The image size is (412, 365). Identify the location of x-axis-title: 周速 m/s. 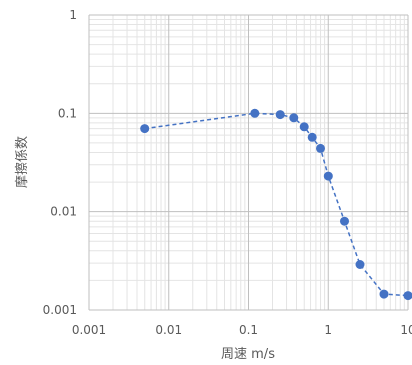
(248, 354).